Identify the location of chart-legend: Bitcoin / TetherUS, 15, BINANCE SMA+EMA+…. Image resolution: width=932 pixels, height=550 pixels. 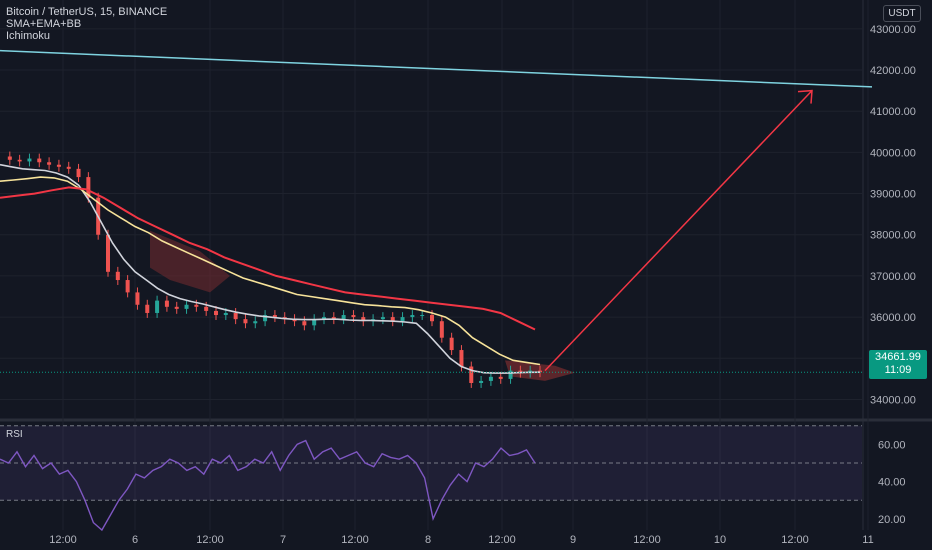
(86, 24).